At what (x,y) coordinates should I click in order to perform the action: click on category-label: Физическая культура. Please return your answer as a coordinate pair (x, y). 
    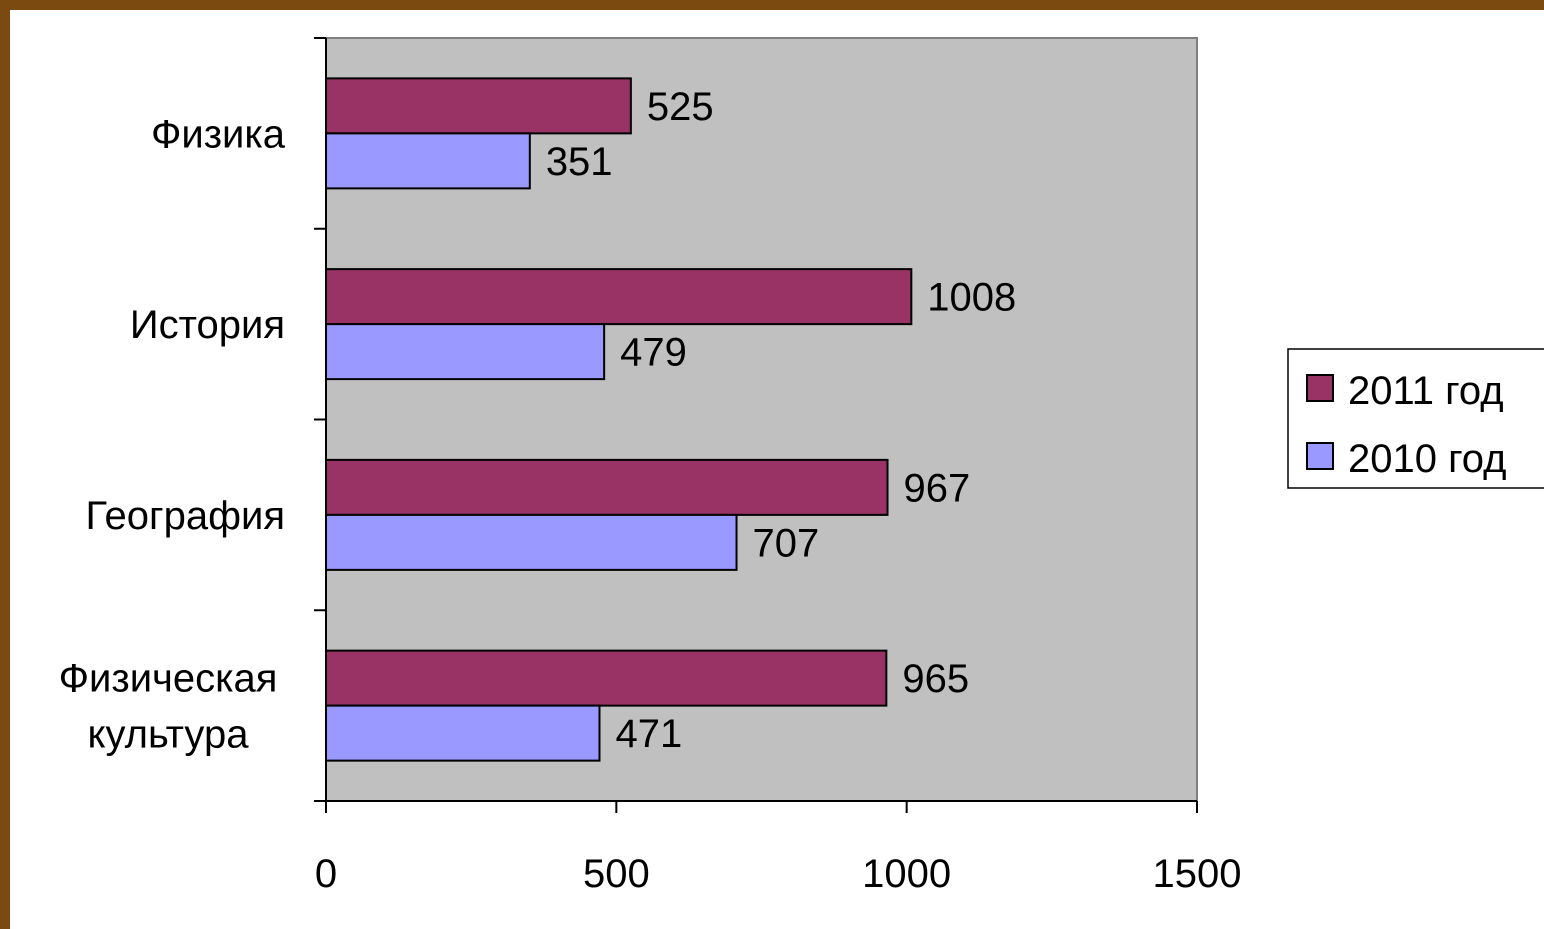
    Looking at the image, I should click on (168, 707).